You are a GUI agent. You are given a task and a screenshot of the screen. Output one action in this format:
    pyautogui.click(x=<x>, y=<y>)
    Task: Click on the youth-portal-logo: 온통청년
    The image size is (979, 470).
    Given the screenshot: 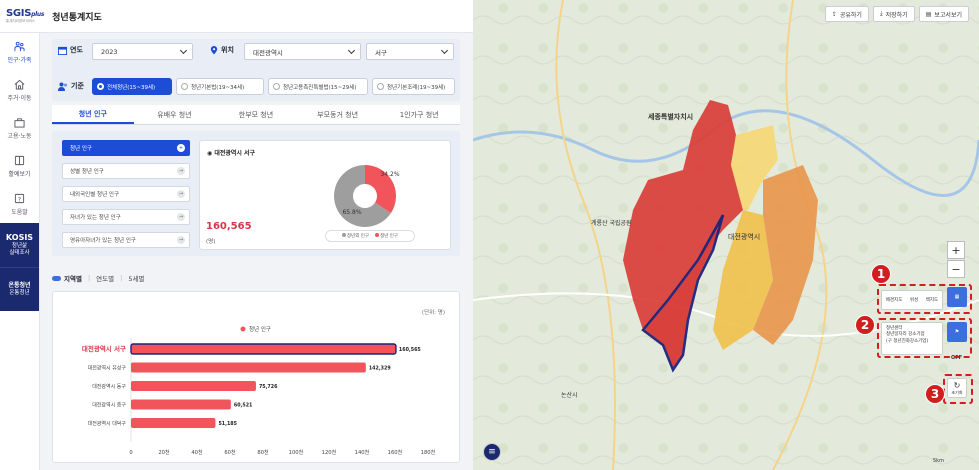 What is the action you would take?
    pyautogui.click(x=19, y=286)
    